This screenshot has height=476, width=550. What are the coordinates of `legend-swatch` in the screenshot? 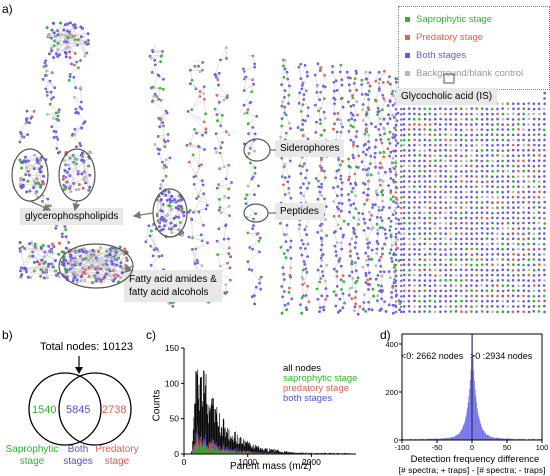 It's located at (407, 55).